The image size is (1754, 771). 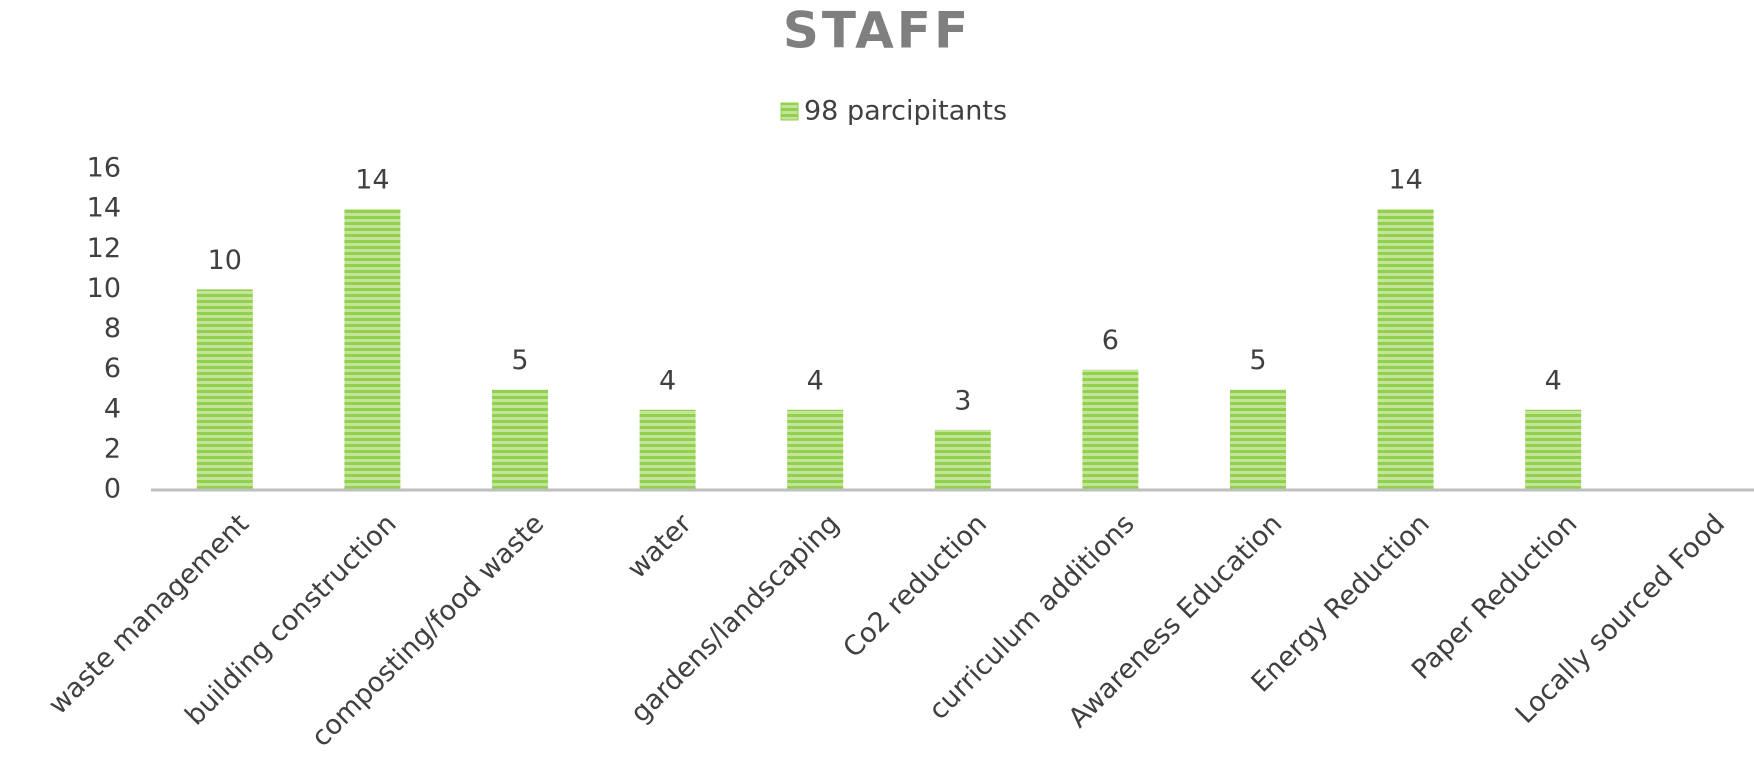 I want to click on data-label: 3, so click(x=962, y=400).